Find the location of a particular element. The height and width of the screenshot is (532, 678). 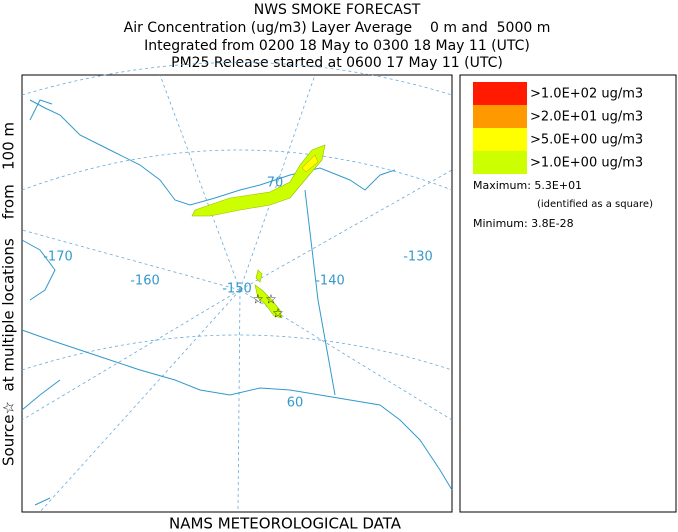

map-label: -150 is located at coordinates (237, 289).